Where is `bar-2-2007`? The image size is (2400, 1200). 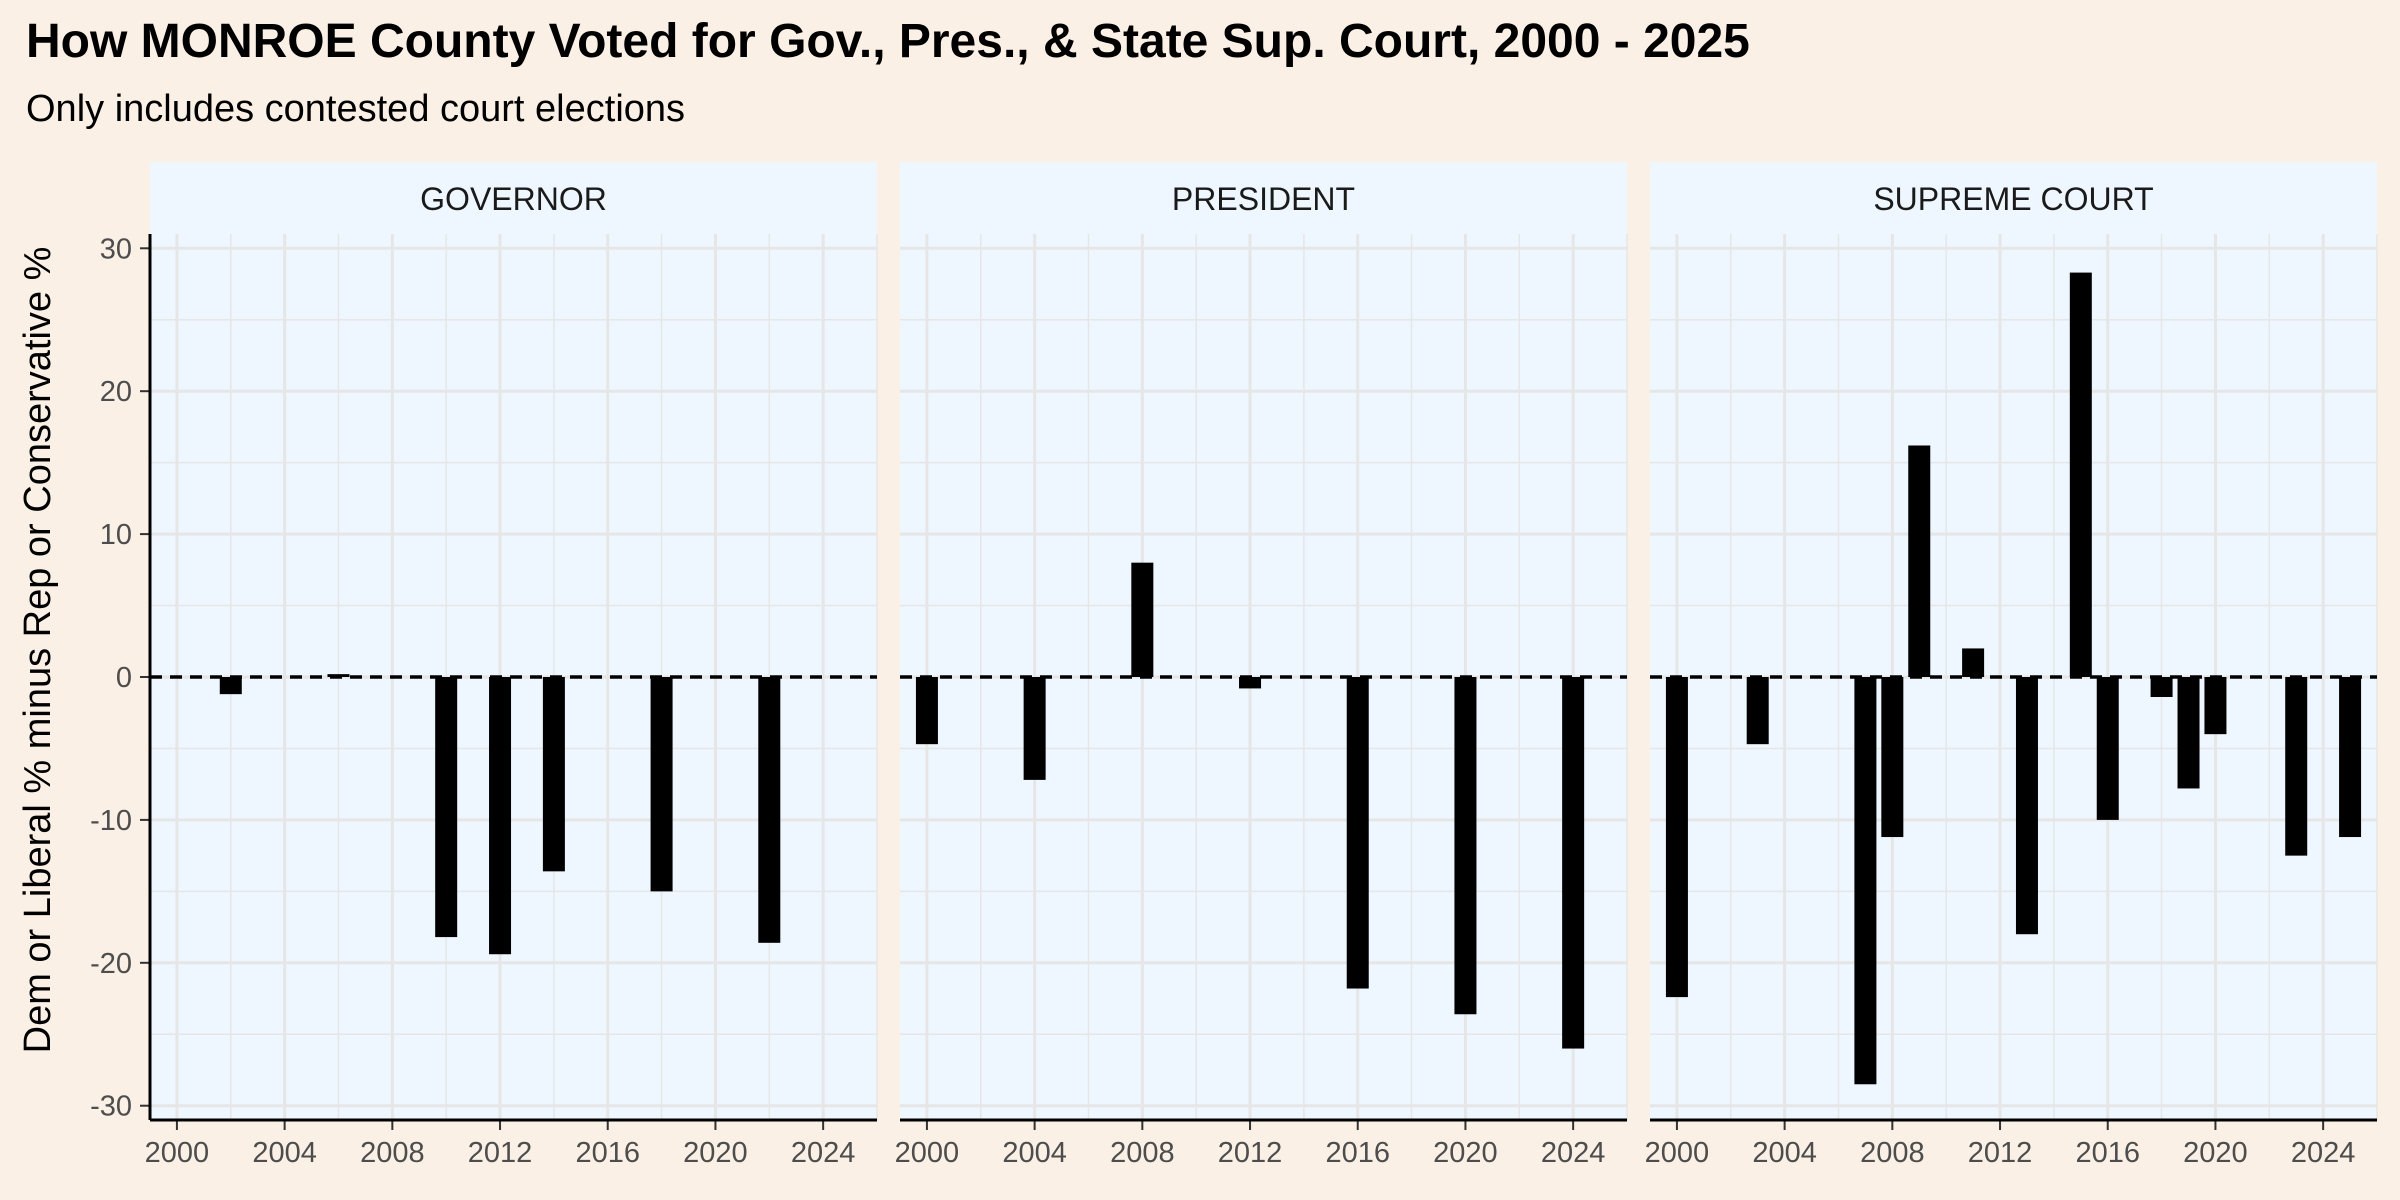 bar-2-2007 is located at coordinates (1865, 881).